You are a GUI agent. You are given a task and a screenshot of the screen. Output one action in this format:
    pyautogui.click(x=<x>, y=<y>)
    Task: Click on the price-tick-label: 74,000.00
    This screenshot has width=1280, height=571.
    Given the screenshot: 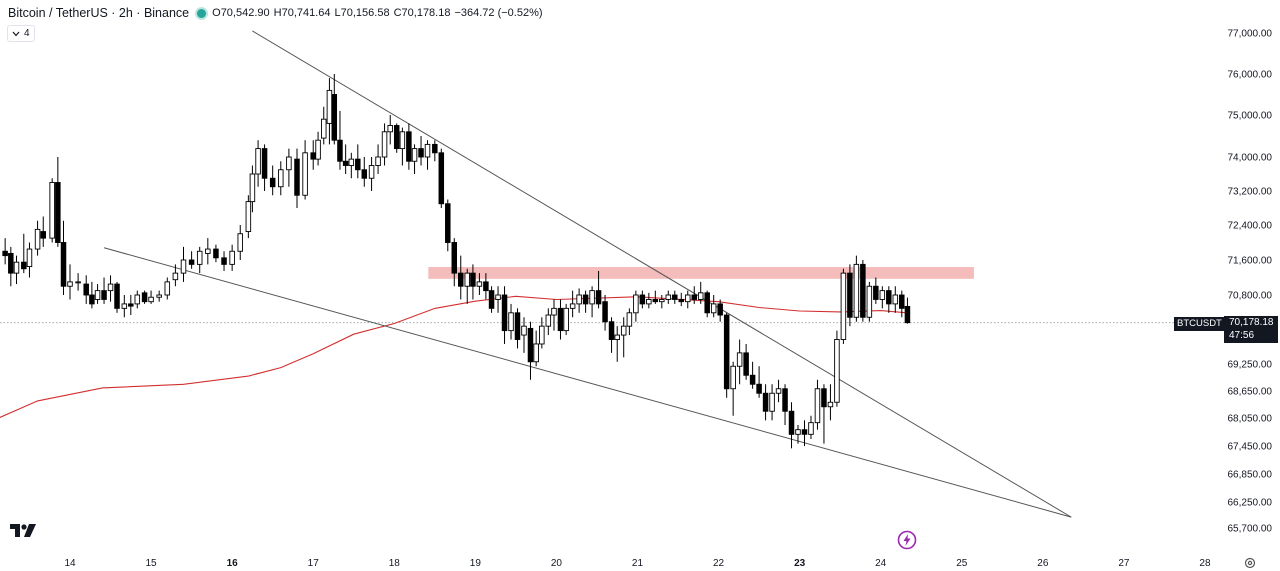 What is the action you would take?
    pyautogui.click(x=1250, y=158)
    